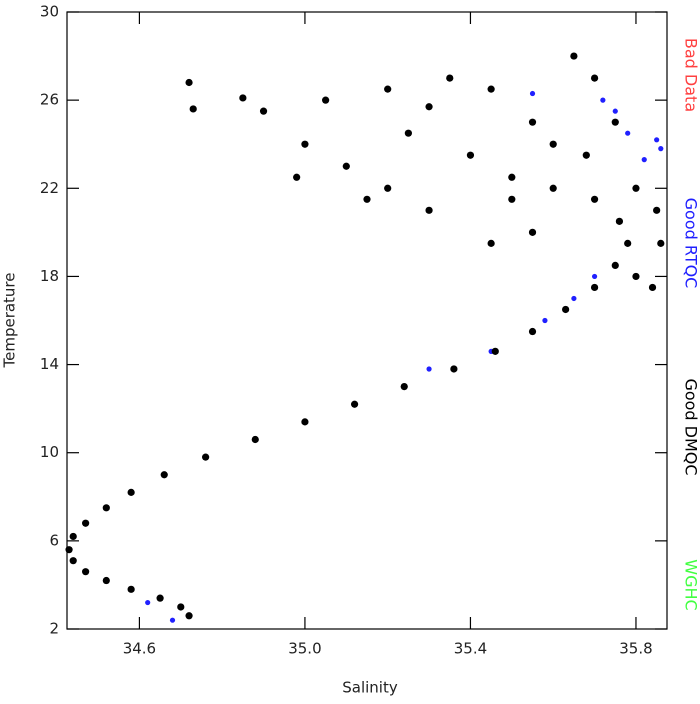 Image resolution: width=700 pixels, height=704 pixels. Describe the element at coordinates (49, 12) in the screenshot. I see `y-tick-label: 30` at that location.